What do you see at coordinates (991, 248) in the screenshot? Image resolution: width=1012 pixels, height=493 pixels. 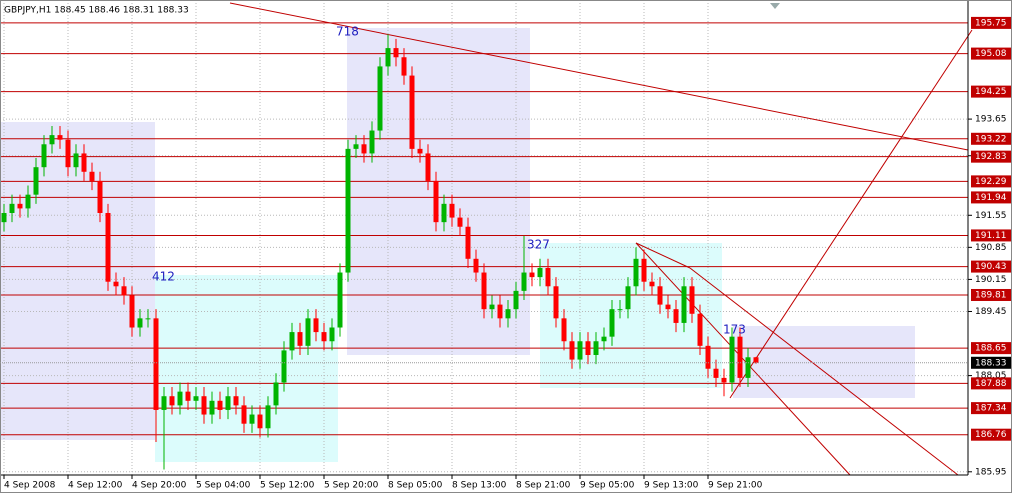 I see `y-tick-label: 190.85` at bounding box center [991, 248].